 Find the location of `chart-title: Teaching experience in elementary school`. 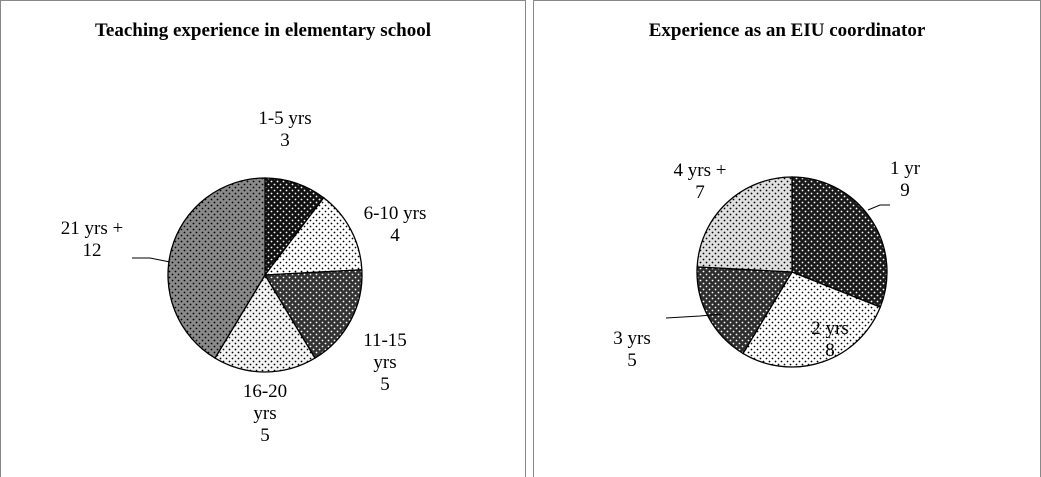

chart-title: Teaching experience in elementary school is located at coordinates (263, 30).